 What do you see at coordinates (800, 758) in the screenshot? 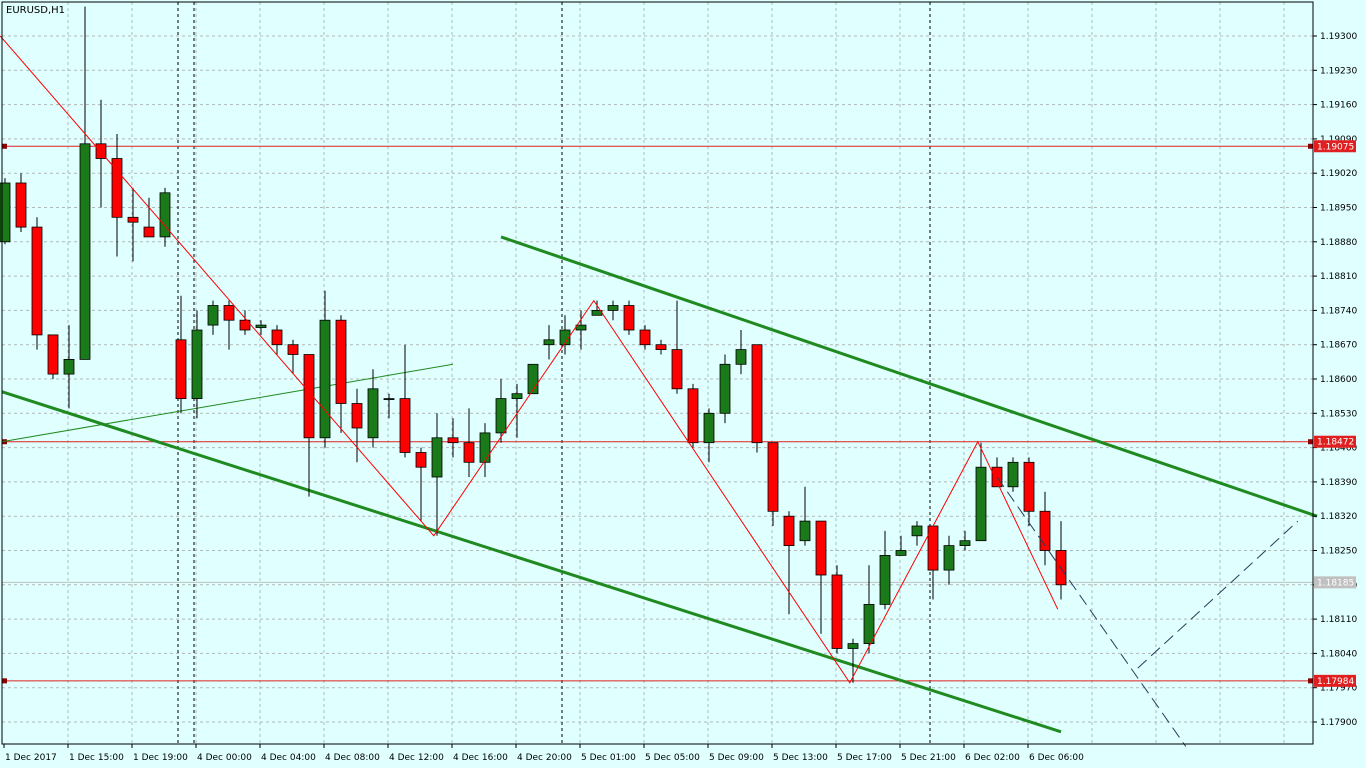
I see `x-tick-label: 5 Dec 13:00` at bounding box center [800, 758].